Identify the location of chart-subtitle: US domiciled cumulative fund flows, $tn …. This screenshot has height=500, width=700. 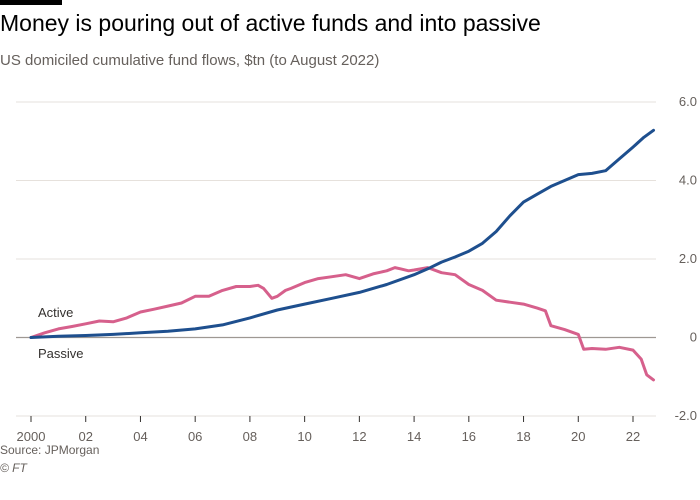
(190, 60).